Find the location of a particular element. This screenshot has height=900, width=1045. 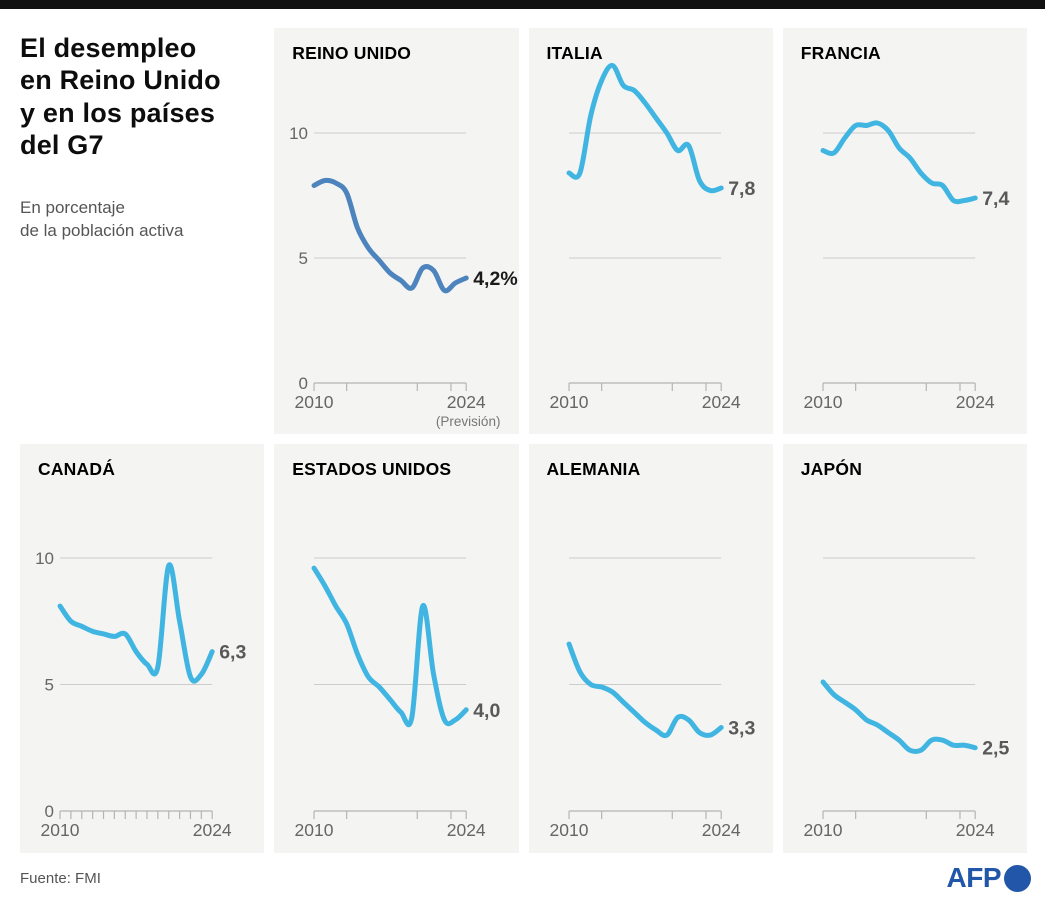

chart-italia: 2010 2024 7,8 is located at coordinates (652, 237).